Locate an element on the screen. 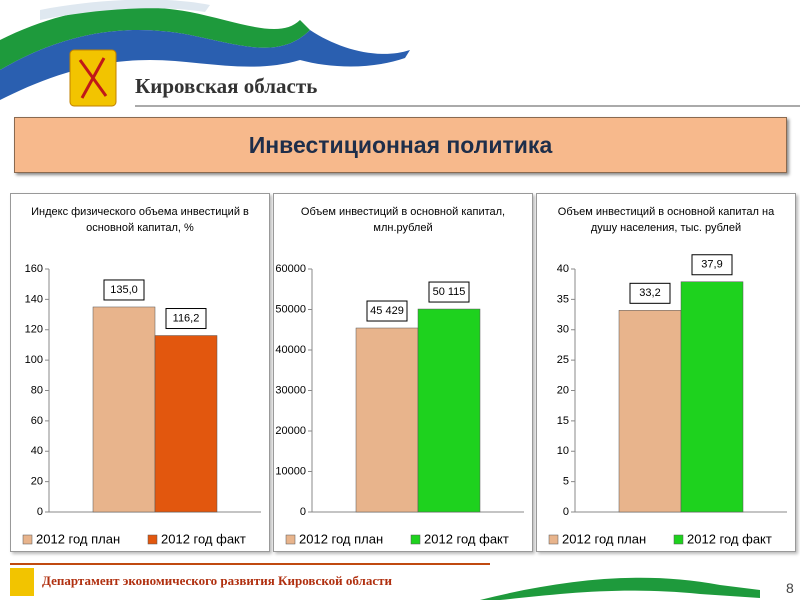 The width and height of the screenshot is (800, 600). y-tick-label: 50000 is located at coordinates (290, 309).